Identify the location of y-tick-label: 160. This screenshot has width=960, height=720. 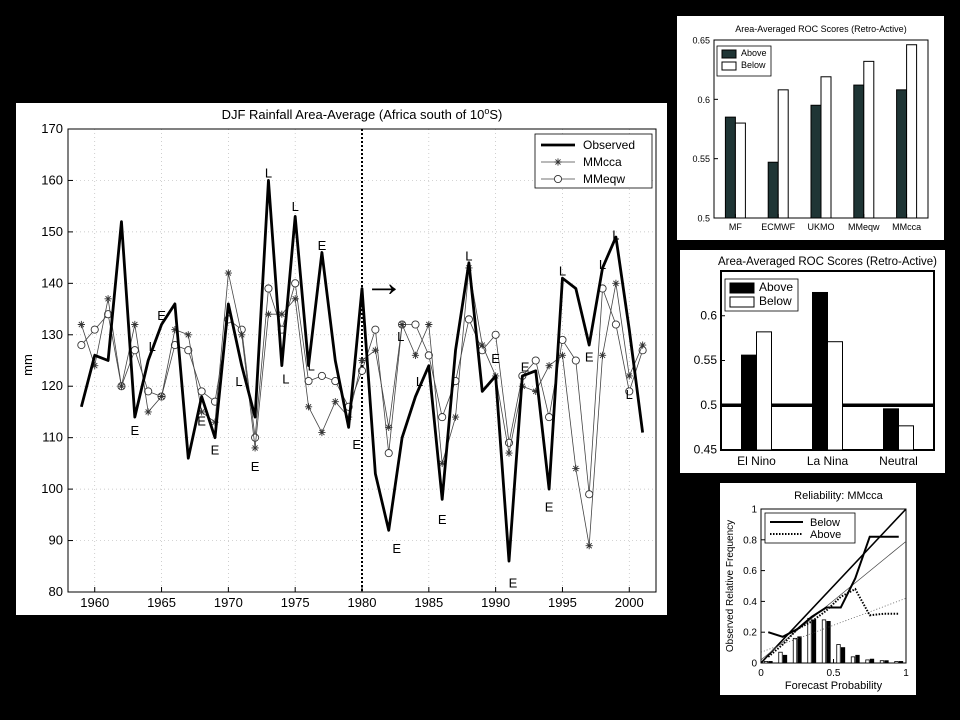
(52, 179).